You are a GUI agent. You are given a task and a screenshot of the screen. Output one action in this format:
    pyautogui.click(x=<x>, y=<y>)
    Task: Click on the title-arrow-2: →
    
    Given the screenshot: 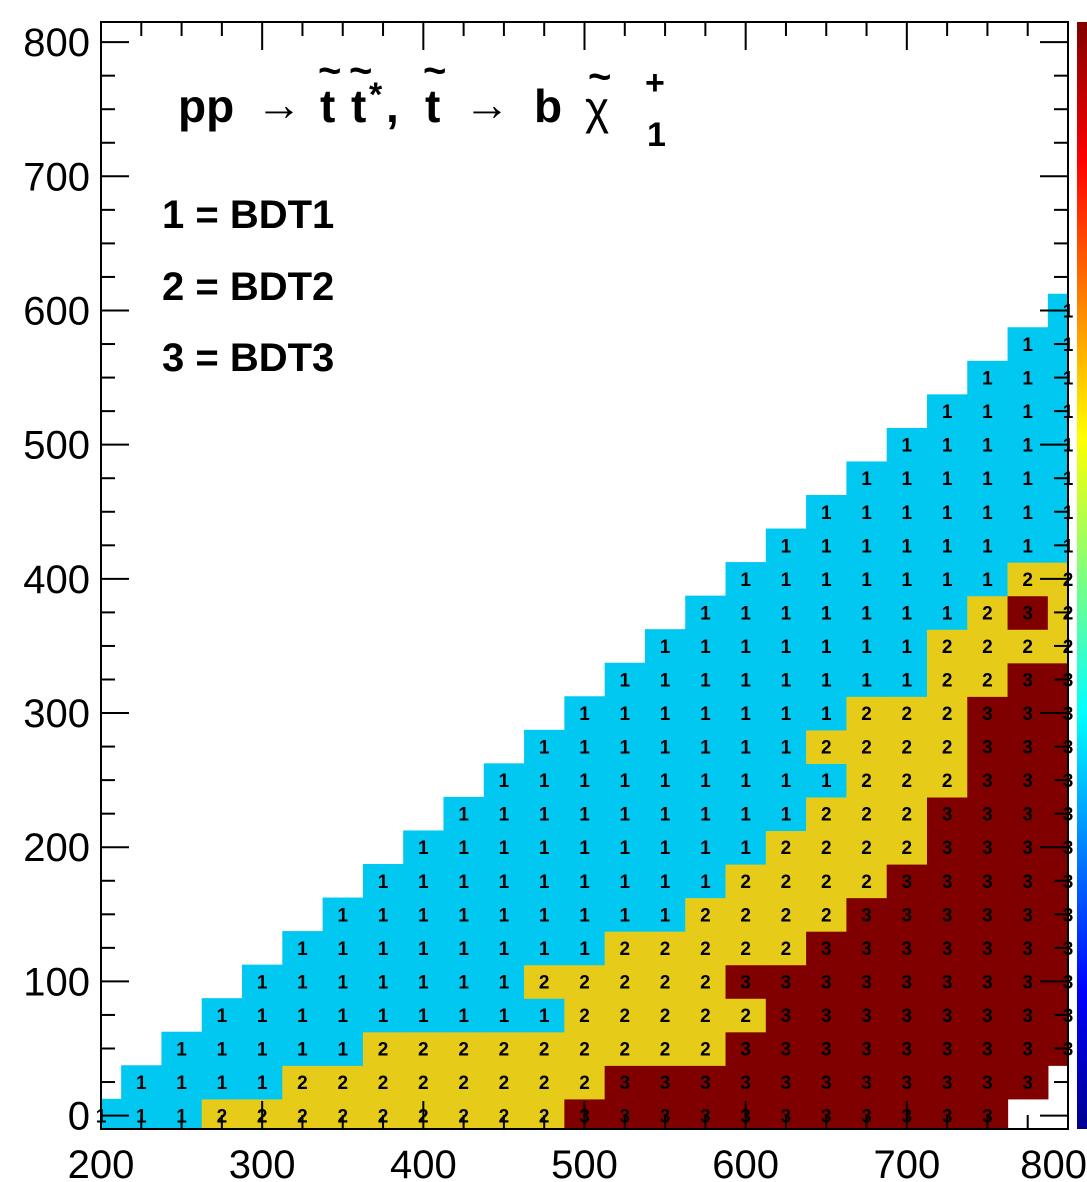 What is the action you would take?
    pyautogui.click(x=487, y=104)
    